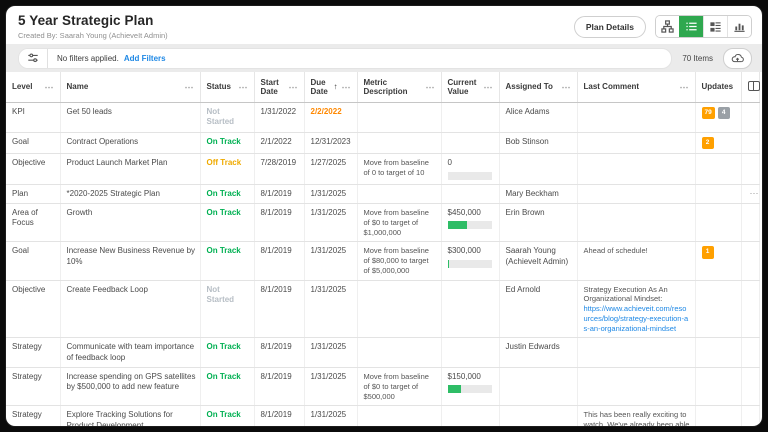 The height and width of the screenshot is (432, 768). I want to click on cell-name: Get 50 leads, so click(130, 117).